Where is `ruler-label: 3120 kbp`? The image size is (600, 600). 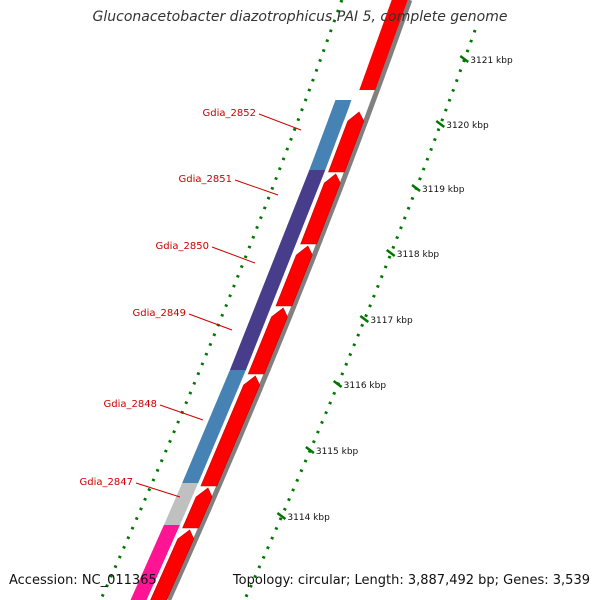 ruler-label: 3120 kbp is located at coordinates (467, 126).